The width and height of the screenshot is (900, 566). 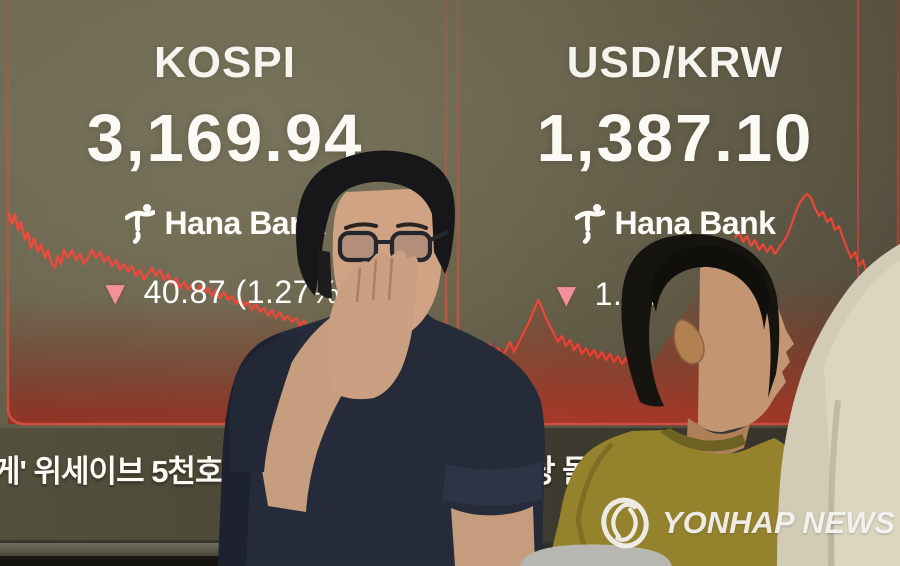 What do you see at coordinates (225, 62) in the screenshot?
I see `kospi-title: KOSPI` at bounding box center [225, 62].